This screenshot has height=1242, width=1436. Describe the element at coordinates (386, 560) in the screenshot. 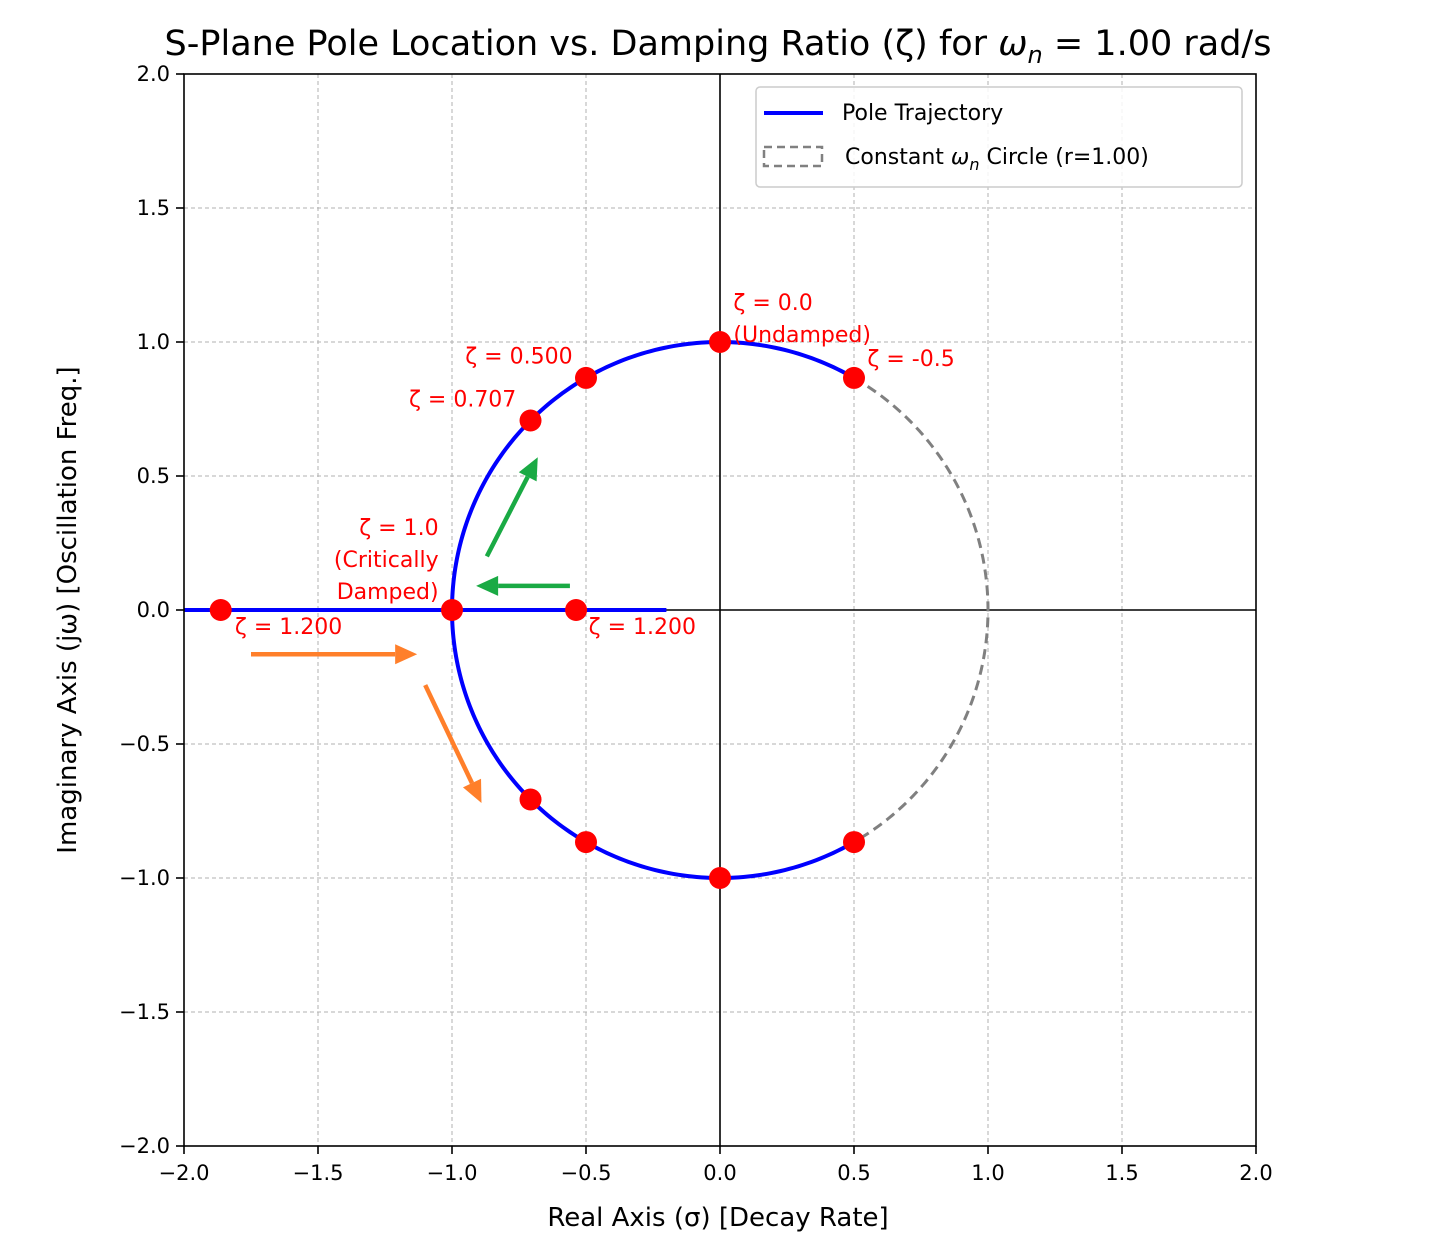

I see `zeta-annotation-4: ζ = 1.0 (Critically Damped)` at that location.